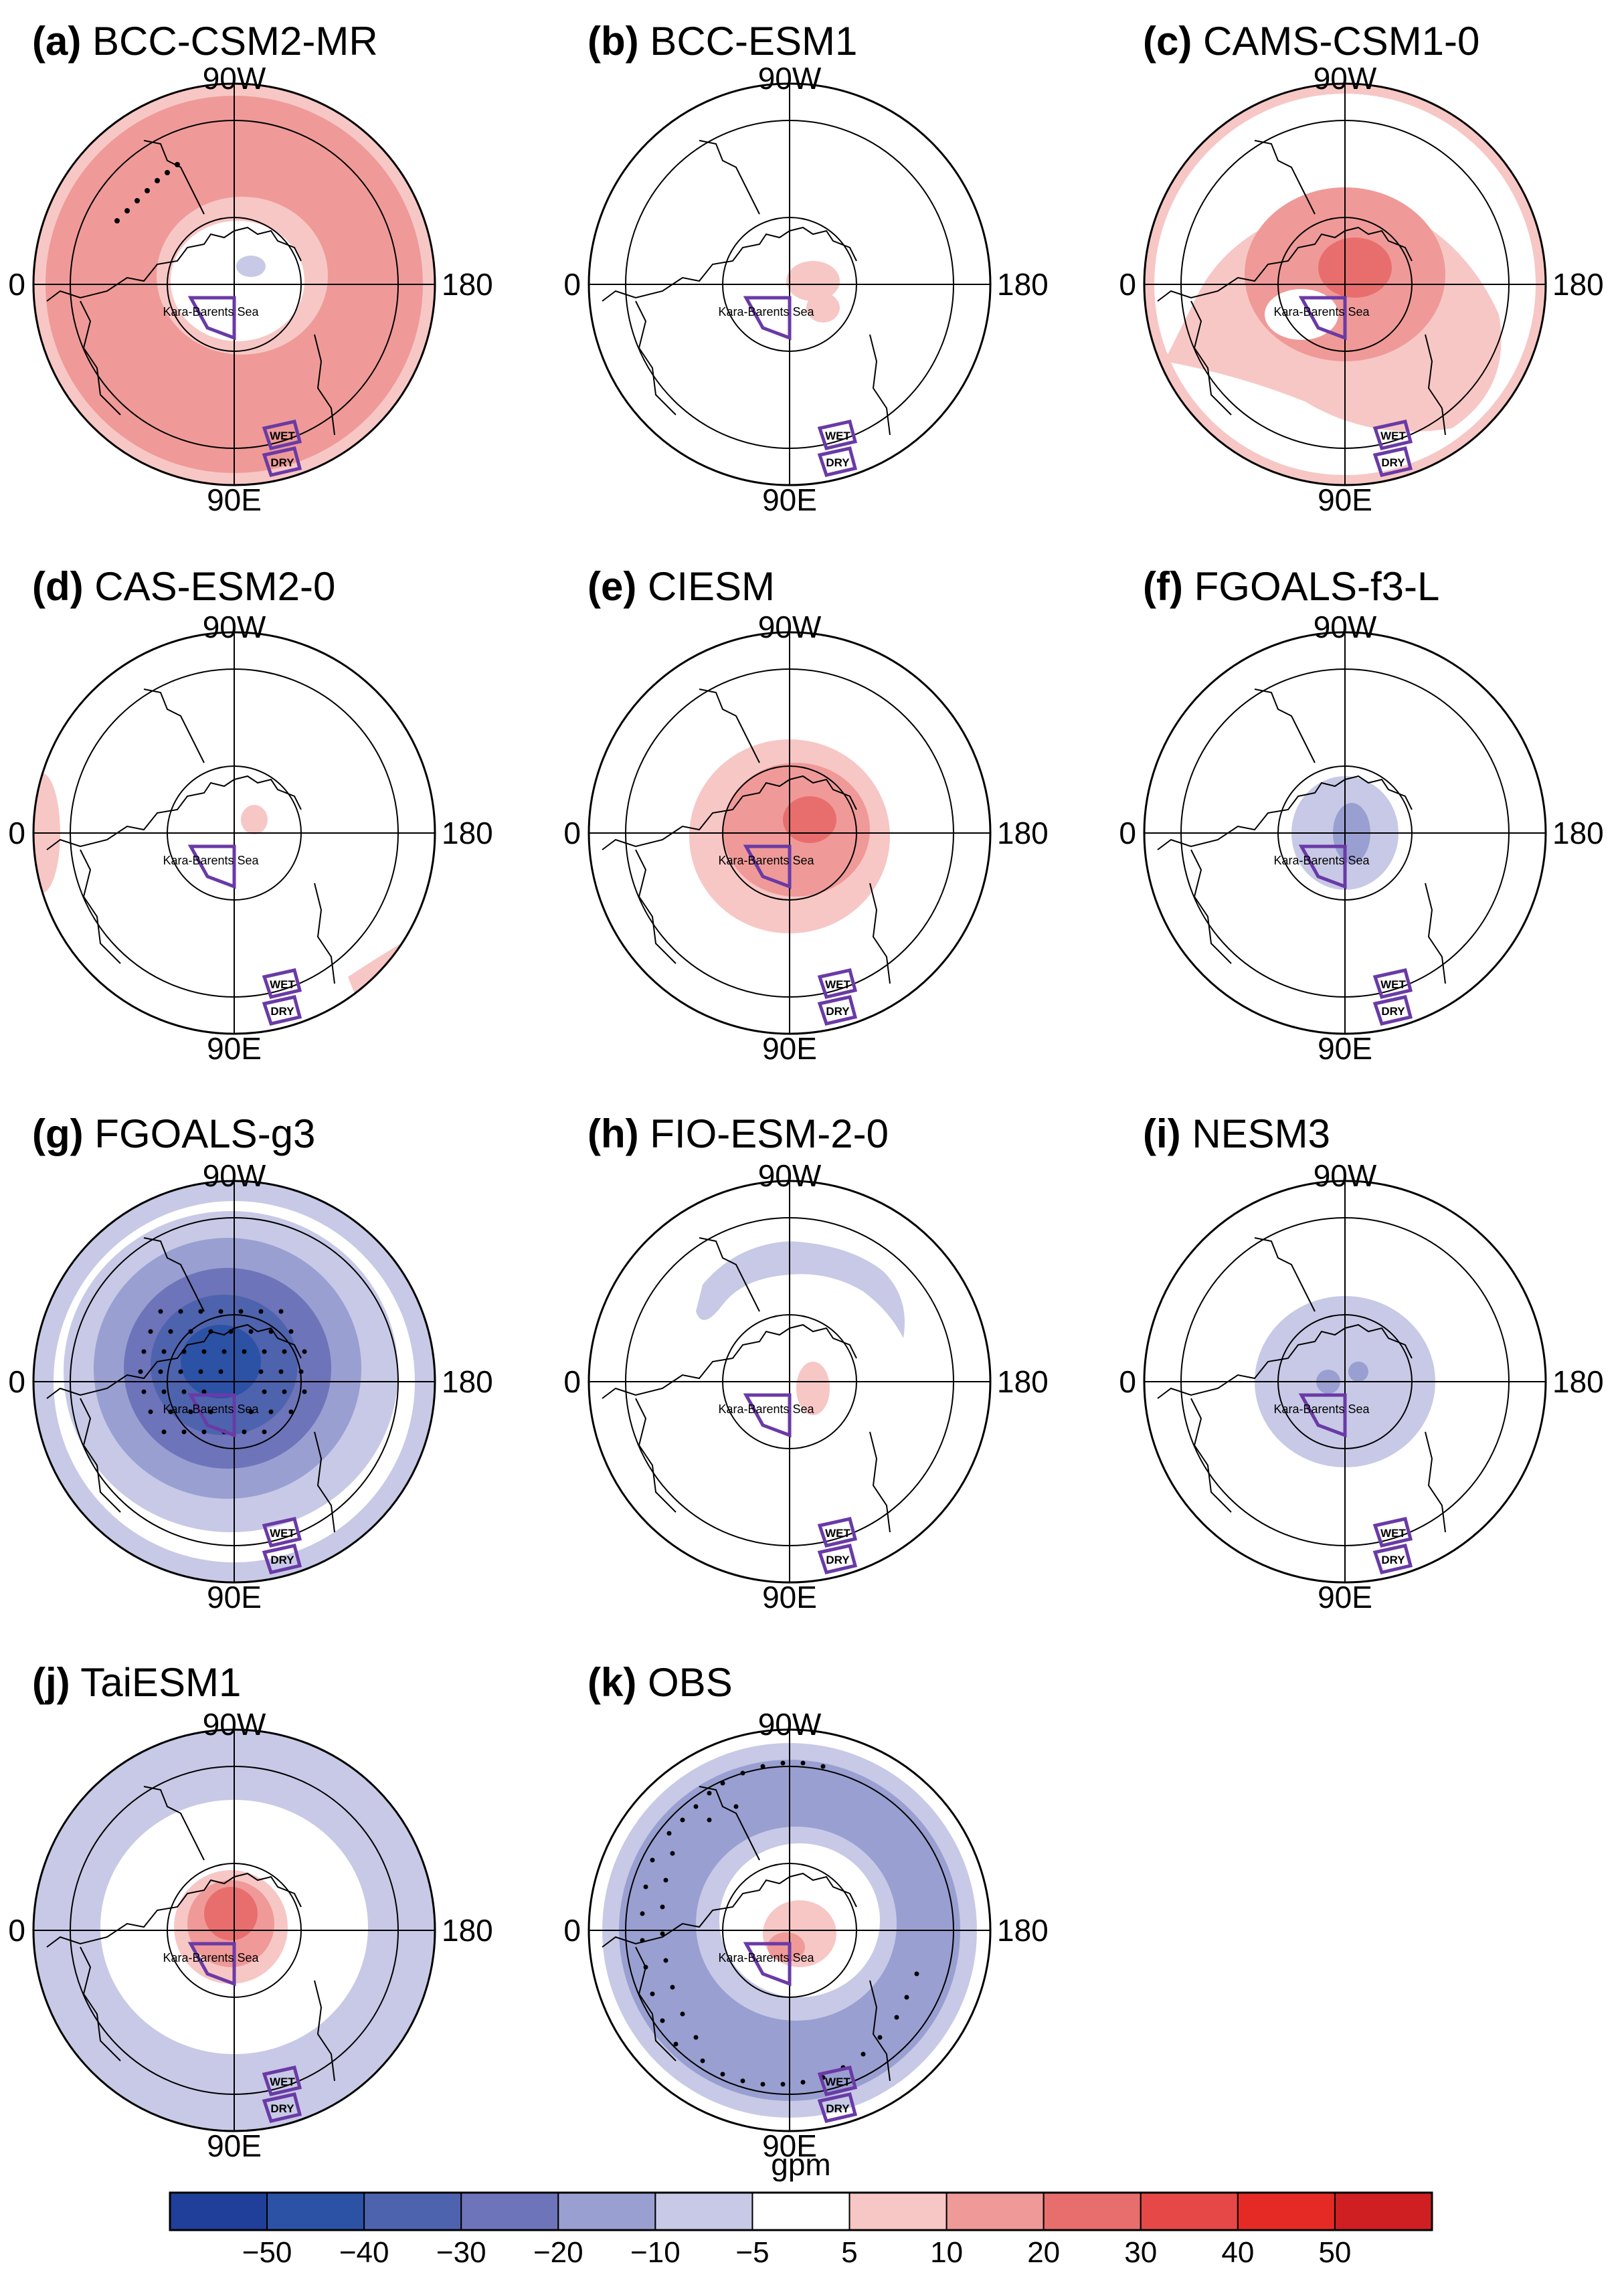 The height and width of the screenshot is (2295, 1624). Describe the element at coordinates (746, 1934) in the screenshot. I see `coastline-k` at that location.